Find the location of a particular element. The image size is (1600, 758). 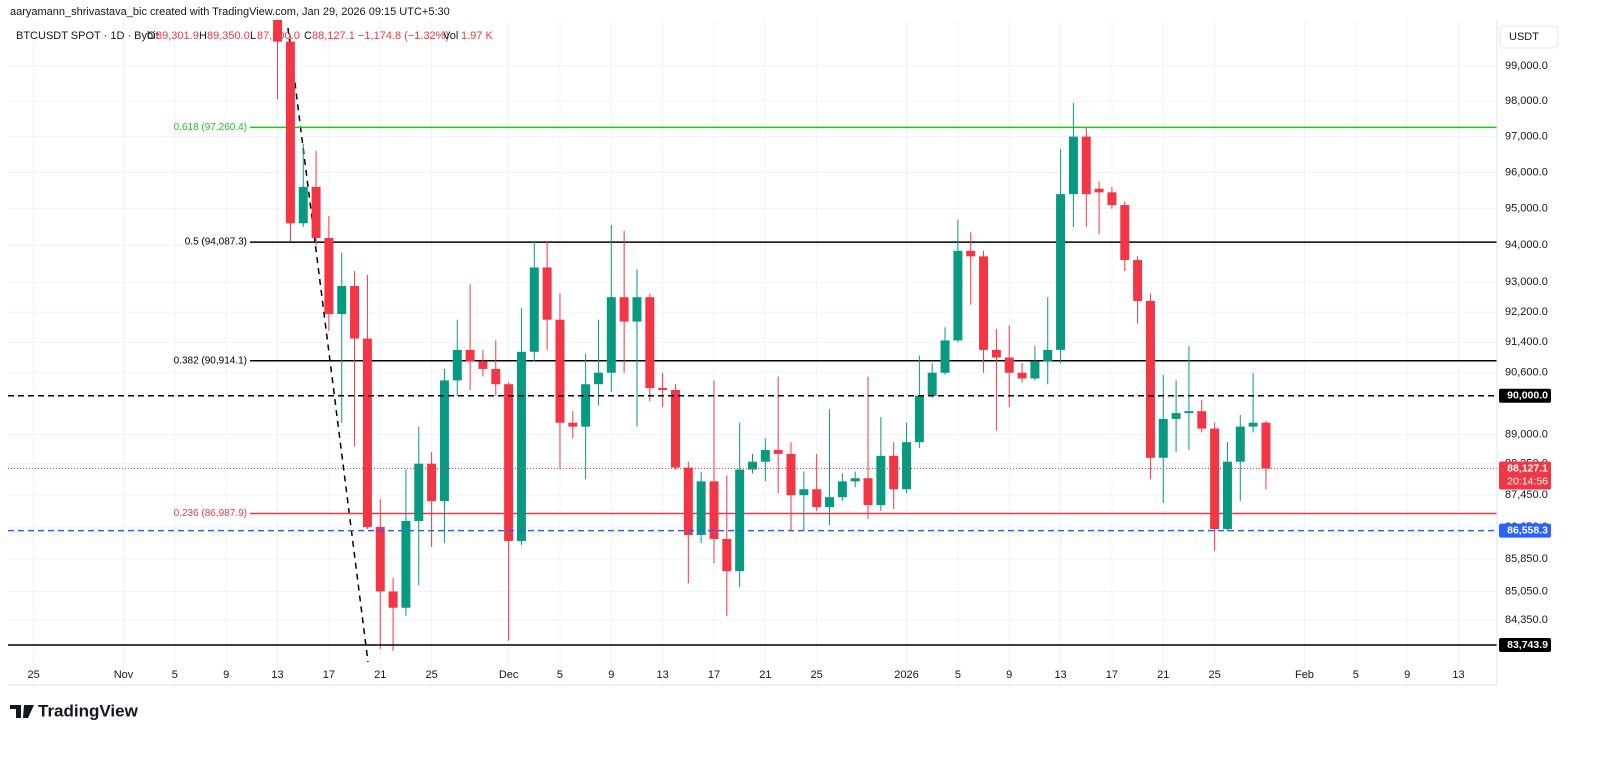

y-tick-label: 85,050.0 is located at coordinates (1526, 591).